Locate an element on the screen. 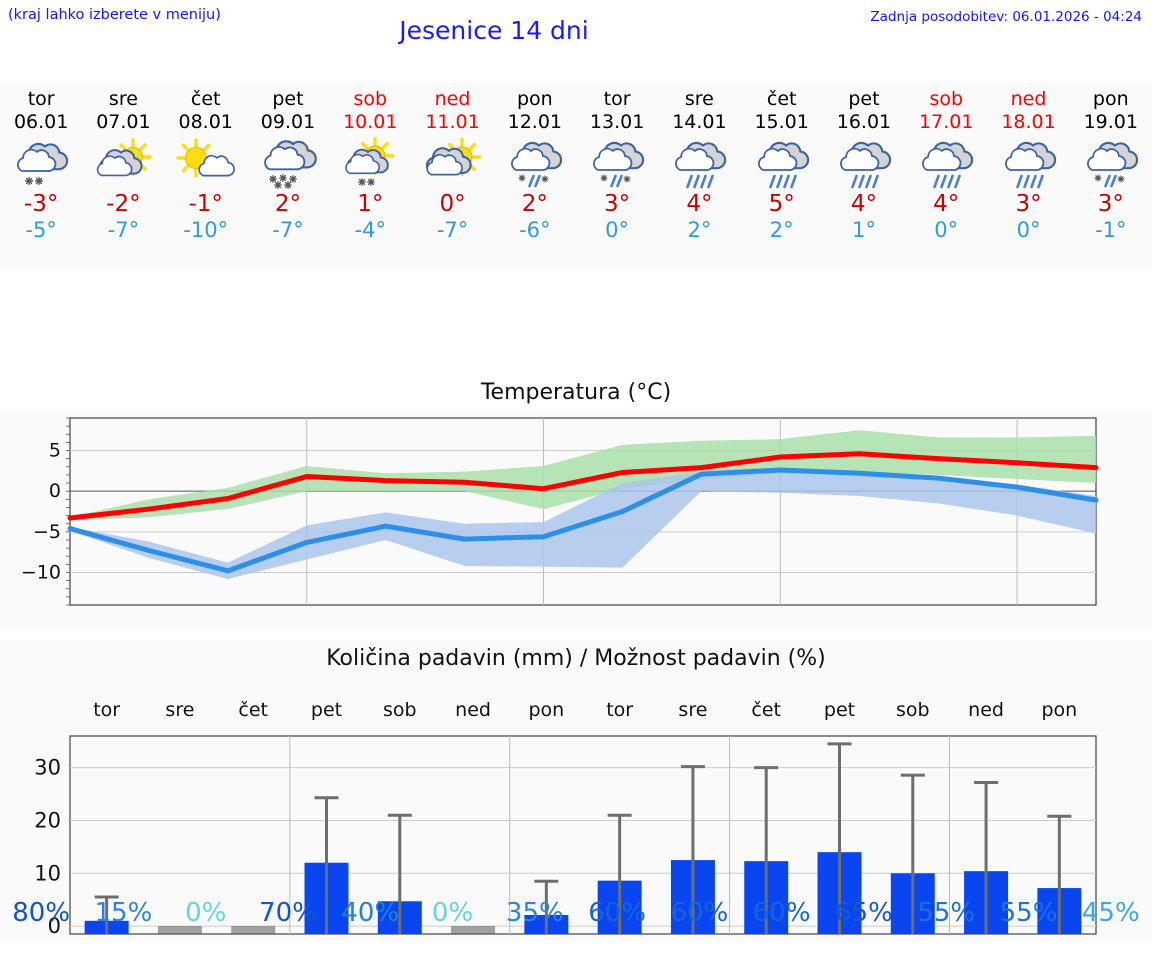  day-column: pet 16.01 4° 1° is located at coordinates (864, 177).